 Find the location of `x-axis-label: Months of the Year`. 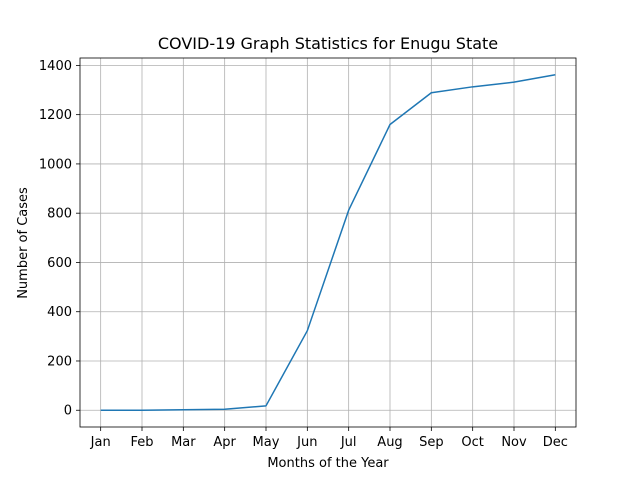

x-axis-label: Months of the Year is located at coordinates (328, 463).